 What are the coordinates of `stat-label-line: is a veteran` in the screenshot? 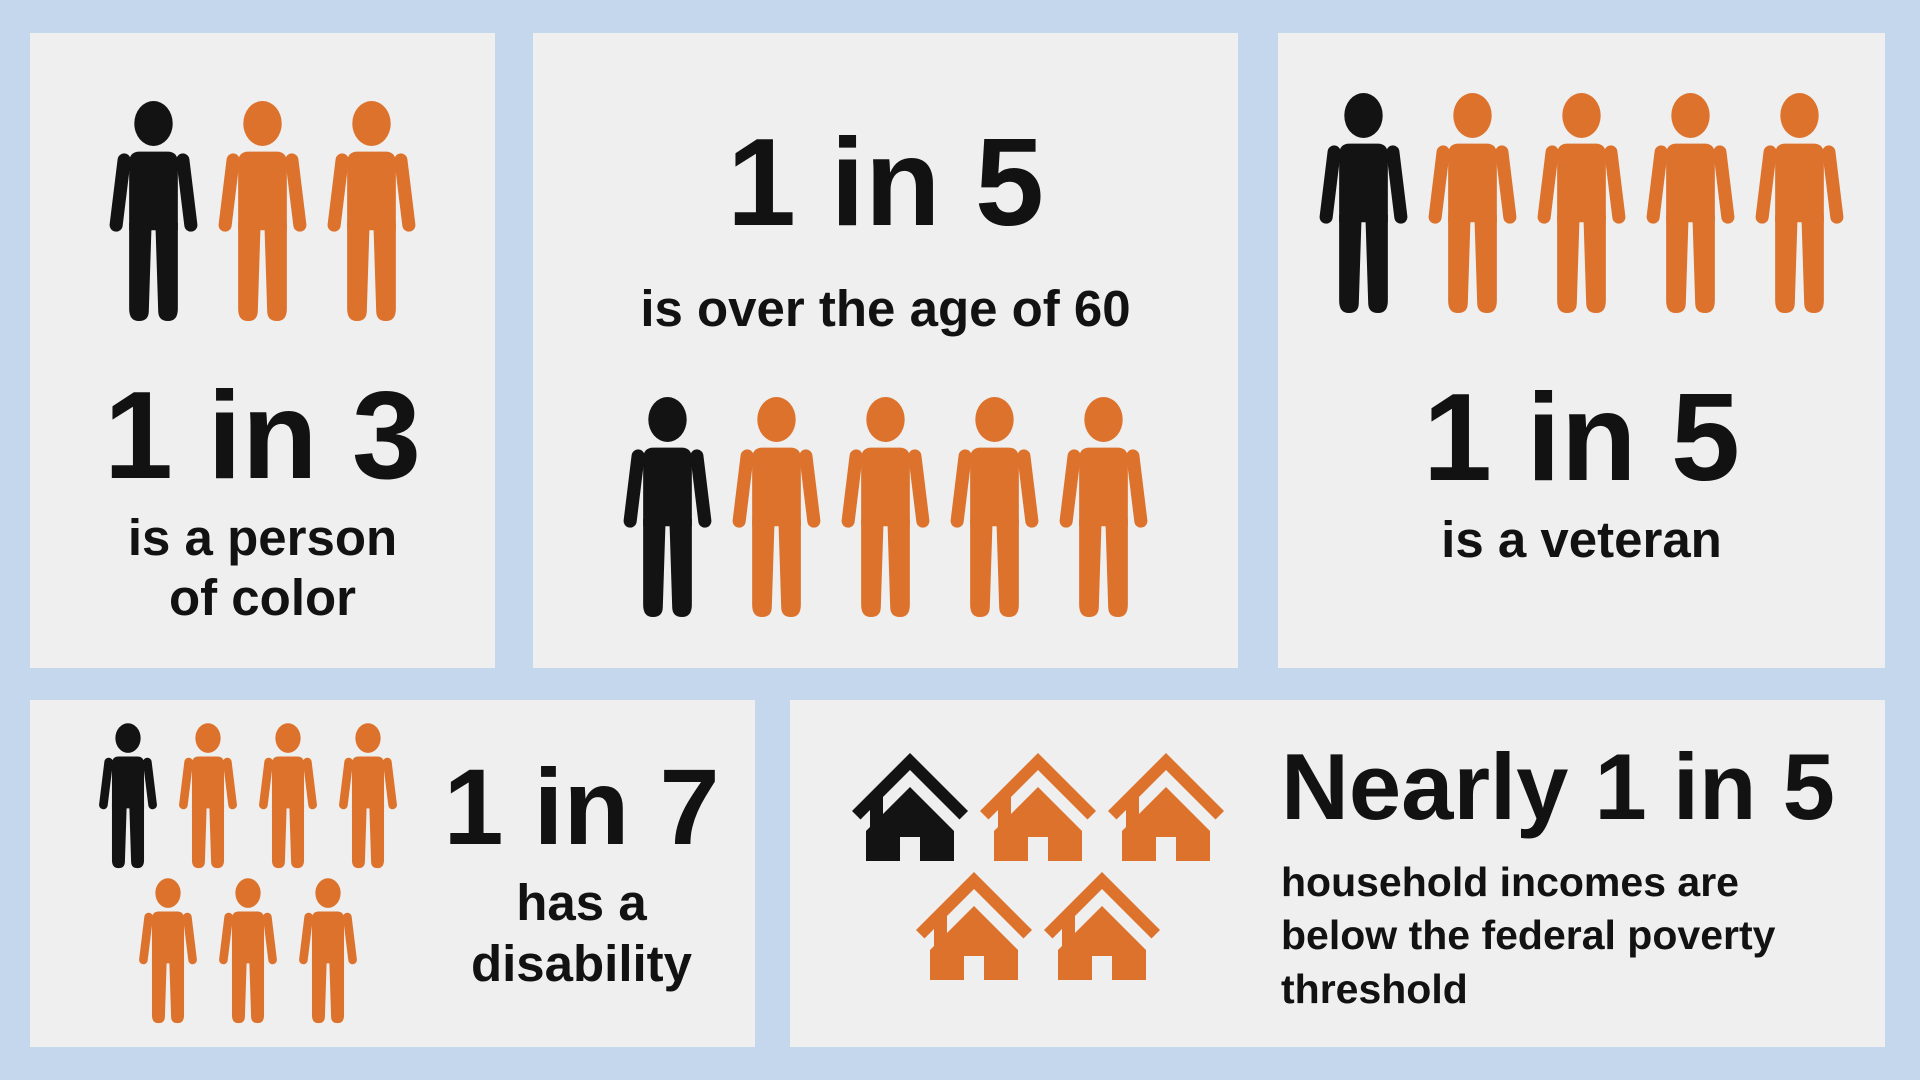 It's located at (1581, 539).